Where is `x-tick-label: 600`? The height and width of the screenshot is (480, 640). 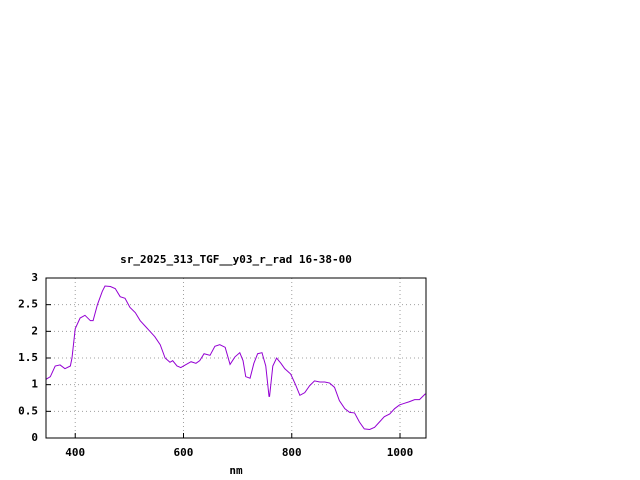 x-tick-label: 600 is located at coordinates (184, 452).